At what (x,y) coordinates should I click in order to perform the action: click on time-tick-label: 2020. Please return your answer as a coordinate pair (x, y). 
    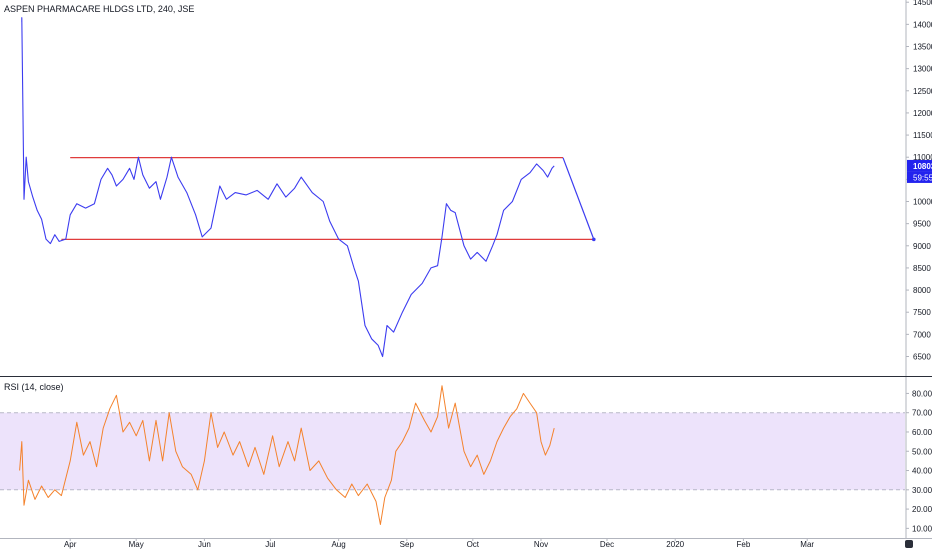
    Looking at the image, I should click on (675, 544).